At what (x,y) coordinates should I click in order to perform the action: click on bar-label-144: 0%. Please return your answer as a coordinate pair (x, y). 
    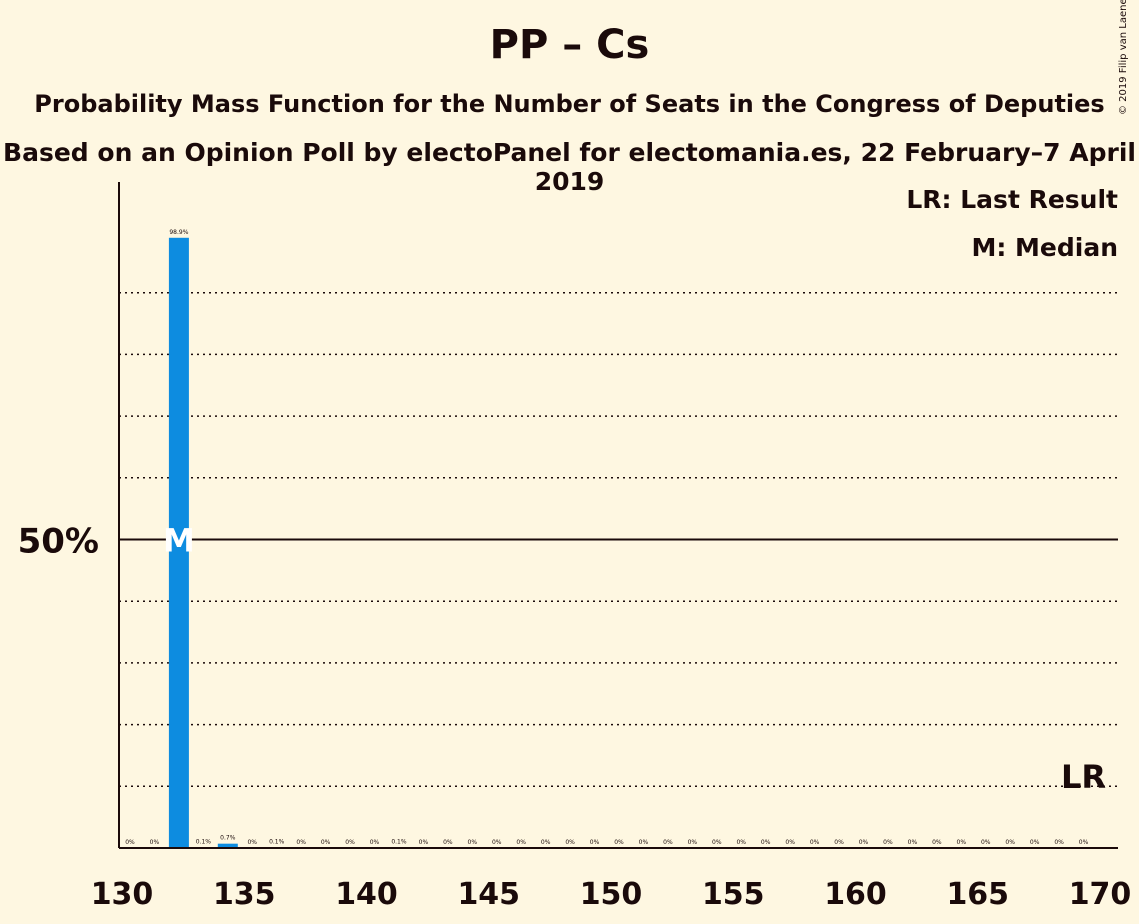
    Looking at the image, I should click on (473, 842).